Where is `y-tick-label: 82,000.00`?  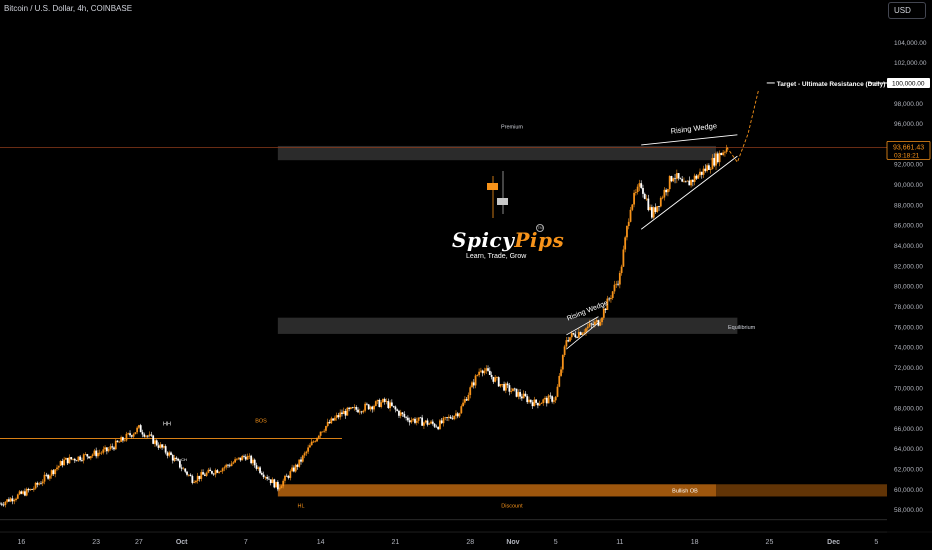 y-tick-label: 82,000.00 is located at coordinates (908, 266).